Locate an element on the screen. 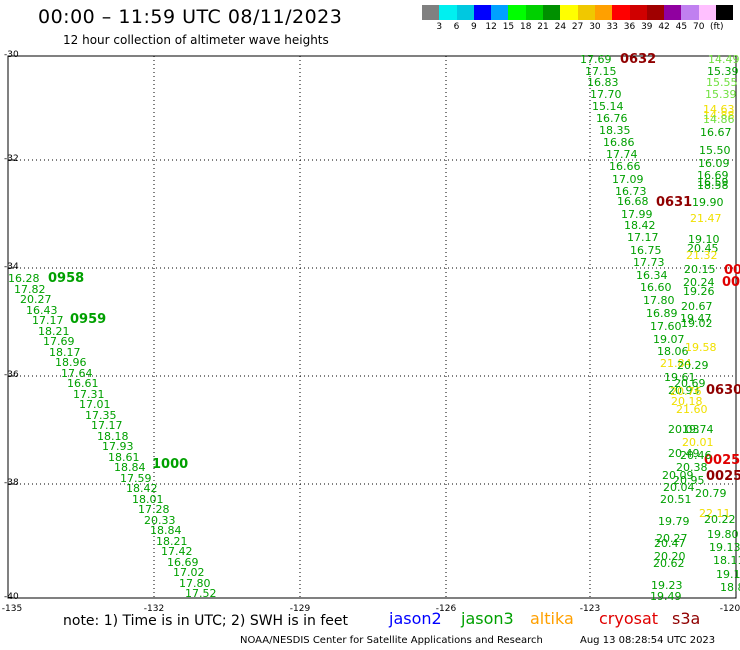 The width and height of the screenshot is (740, 650). scale-label: 27 is located at coordinates (577, 27).